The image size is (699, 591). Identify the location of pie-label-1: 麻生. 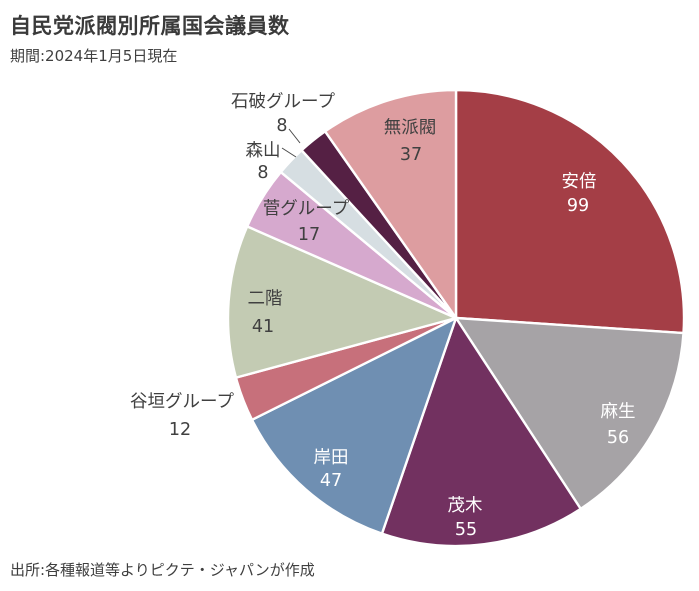
(618, 412).